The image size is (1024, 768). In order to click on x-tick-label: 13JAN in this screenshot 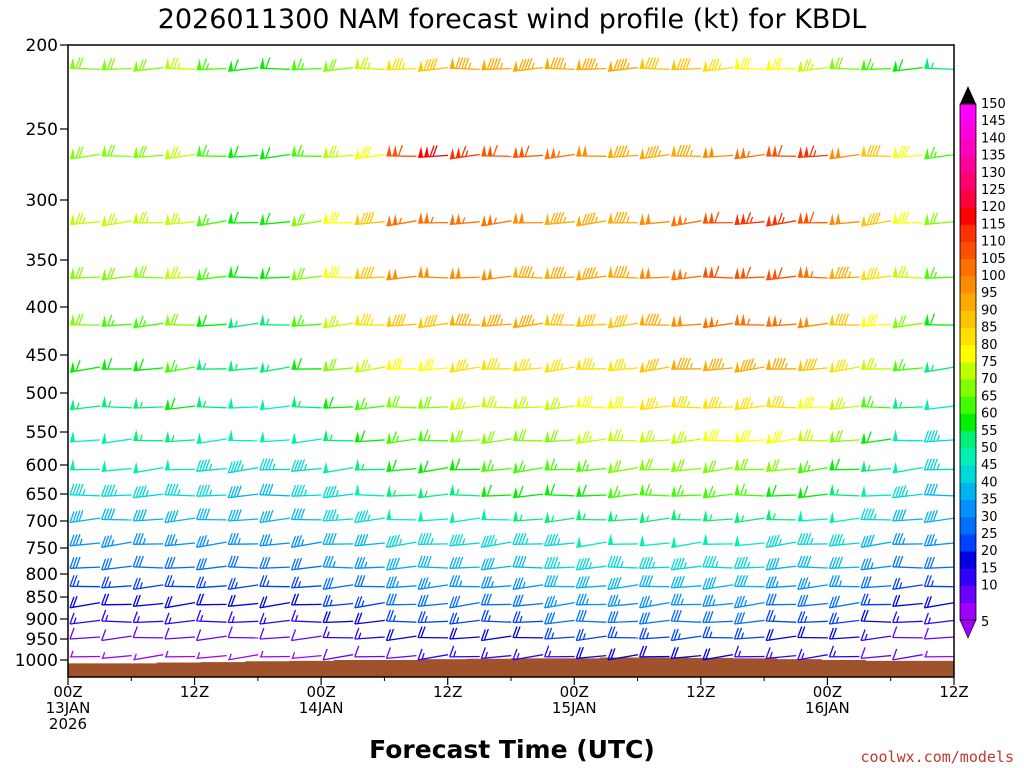, I will do `click(68, 708)`.